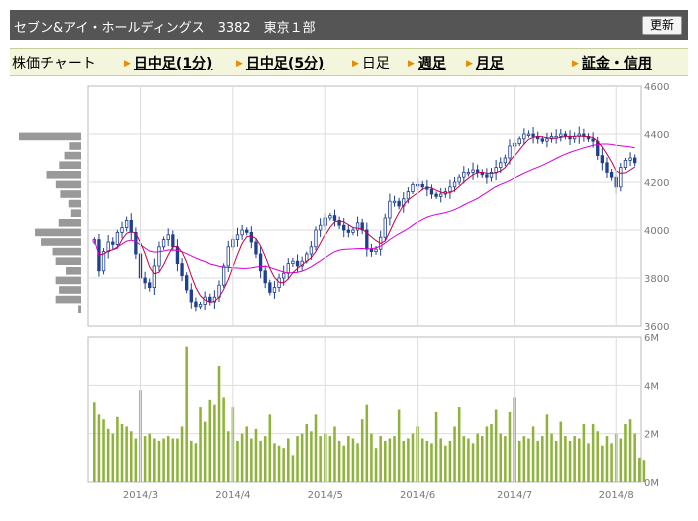 The image size is (698, 521). I want to click on refresh-button: 更新, so click(661, 25).